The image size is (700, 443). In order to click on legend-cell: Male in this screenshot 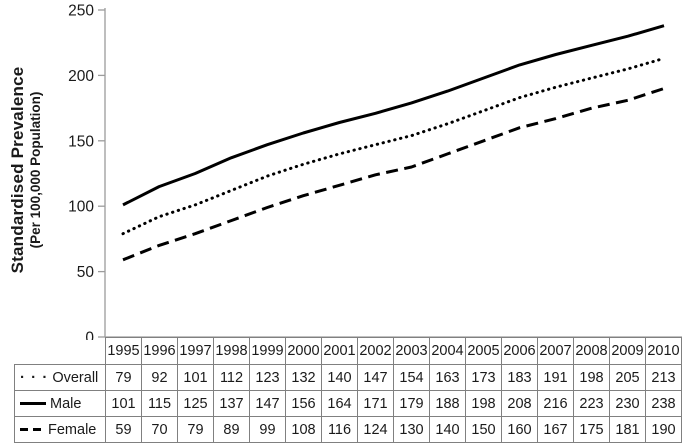, I will do `click(60, 403)`.